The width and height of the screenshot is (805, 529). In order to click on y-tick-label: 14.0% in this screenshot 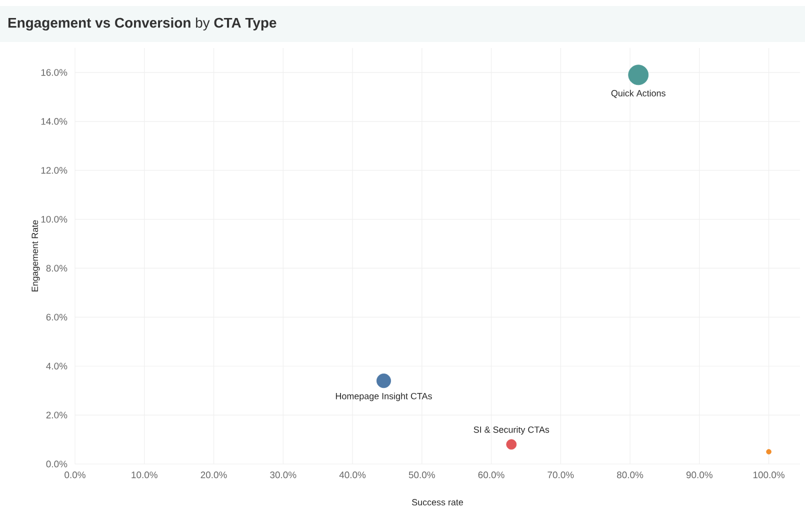, I will do `click(54, 121)`.